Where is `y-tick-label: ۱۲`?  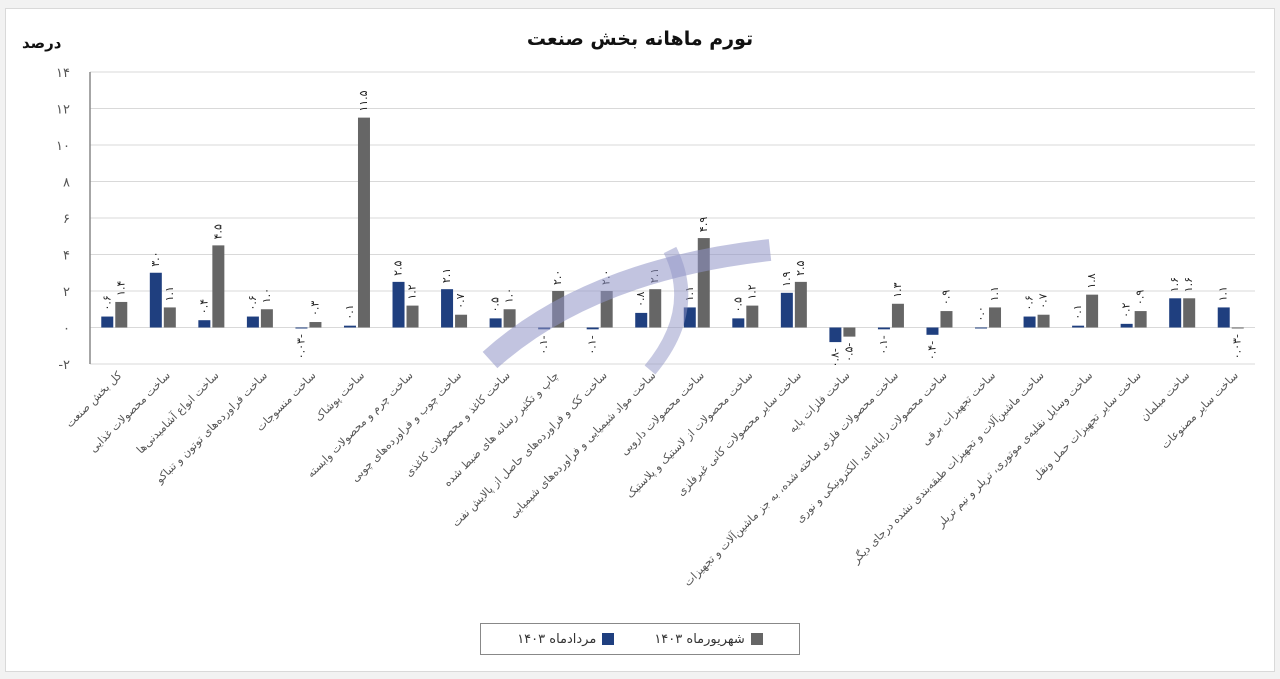 y-tick-label: ۱۲ is located at coordinates (63, 110).